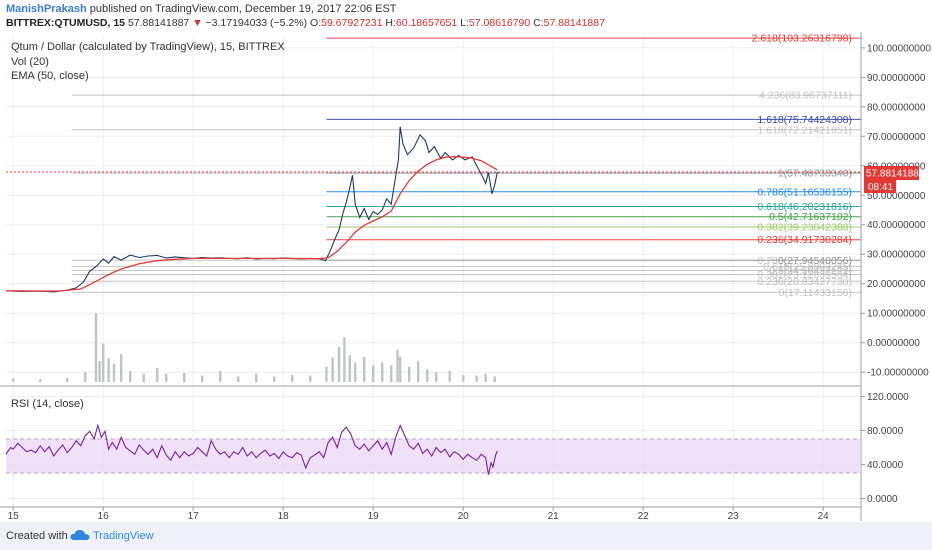 The height and width of the screenshot is (550, 932). Describe the element at coordinates (896, 107) in the screenshot. I see `price-tick-label: 80.00000000` at that location.